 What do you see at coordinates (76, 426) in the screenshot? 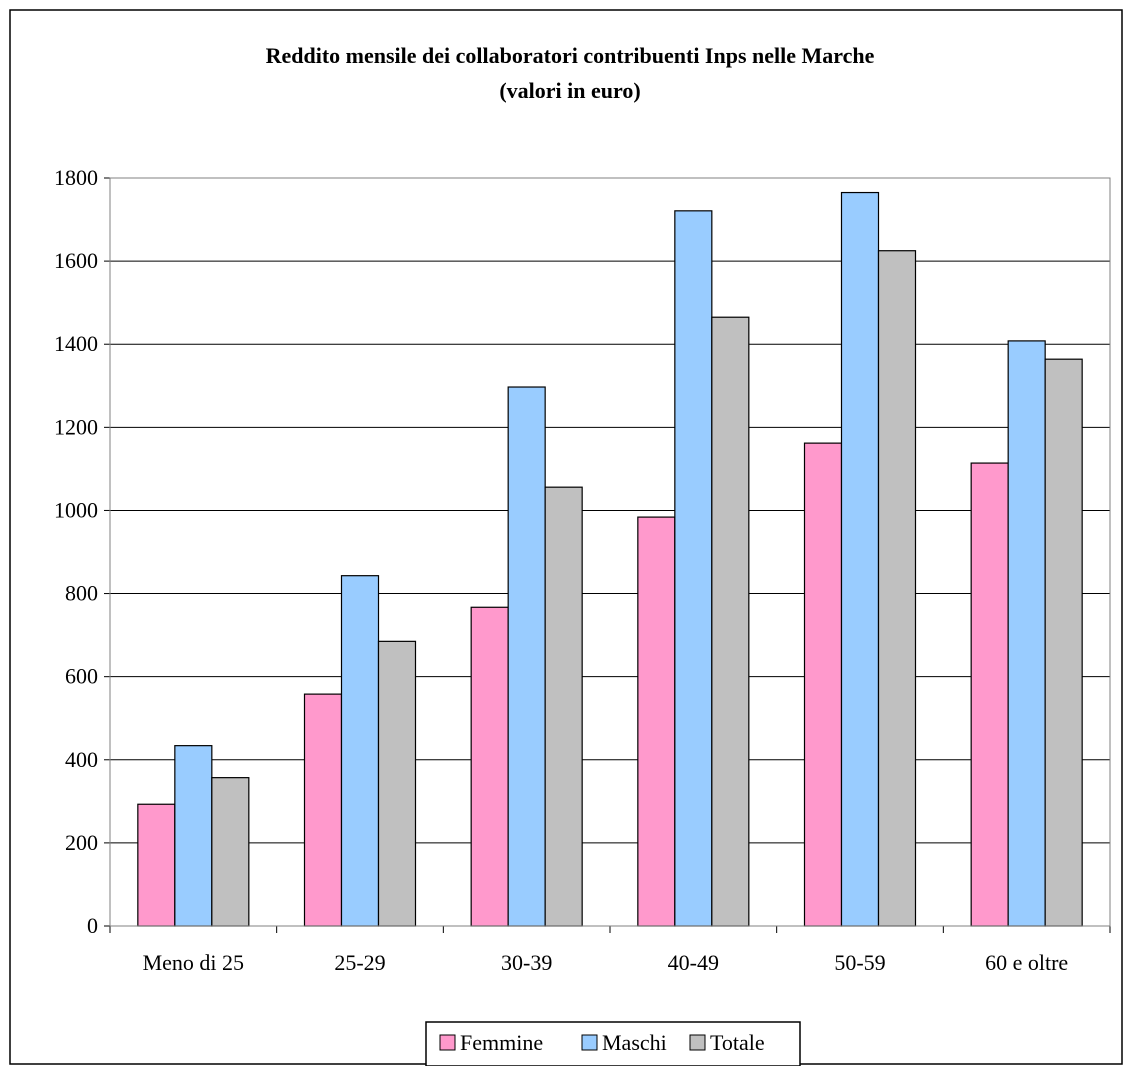
I see `y-tick-label: 1200` at bounding box center [76, 426].